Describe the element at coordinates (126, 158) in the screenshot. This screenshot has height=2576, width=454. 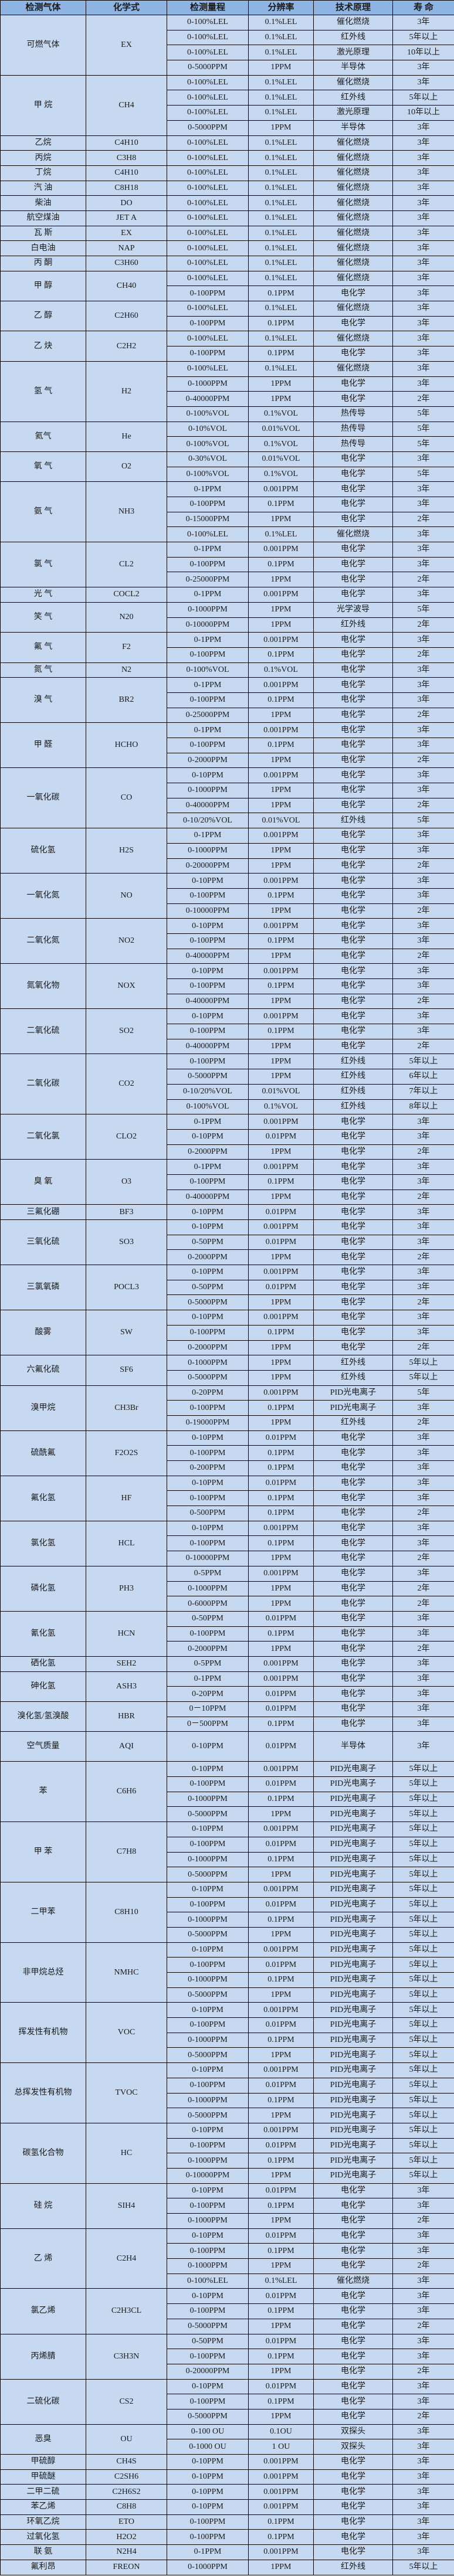
I see `formula-cell: C3H8` at that location.